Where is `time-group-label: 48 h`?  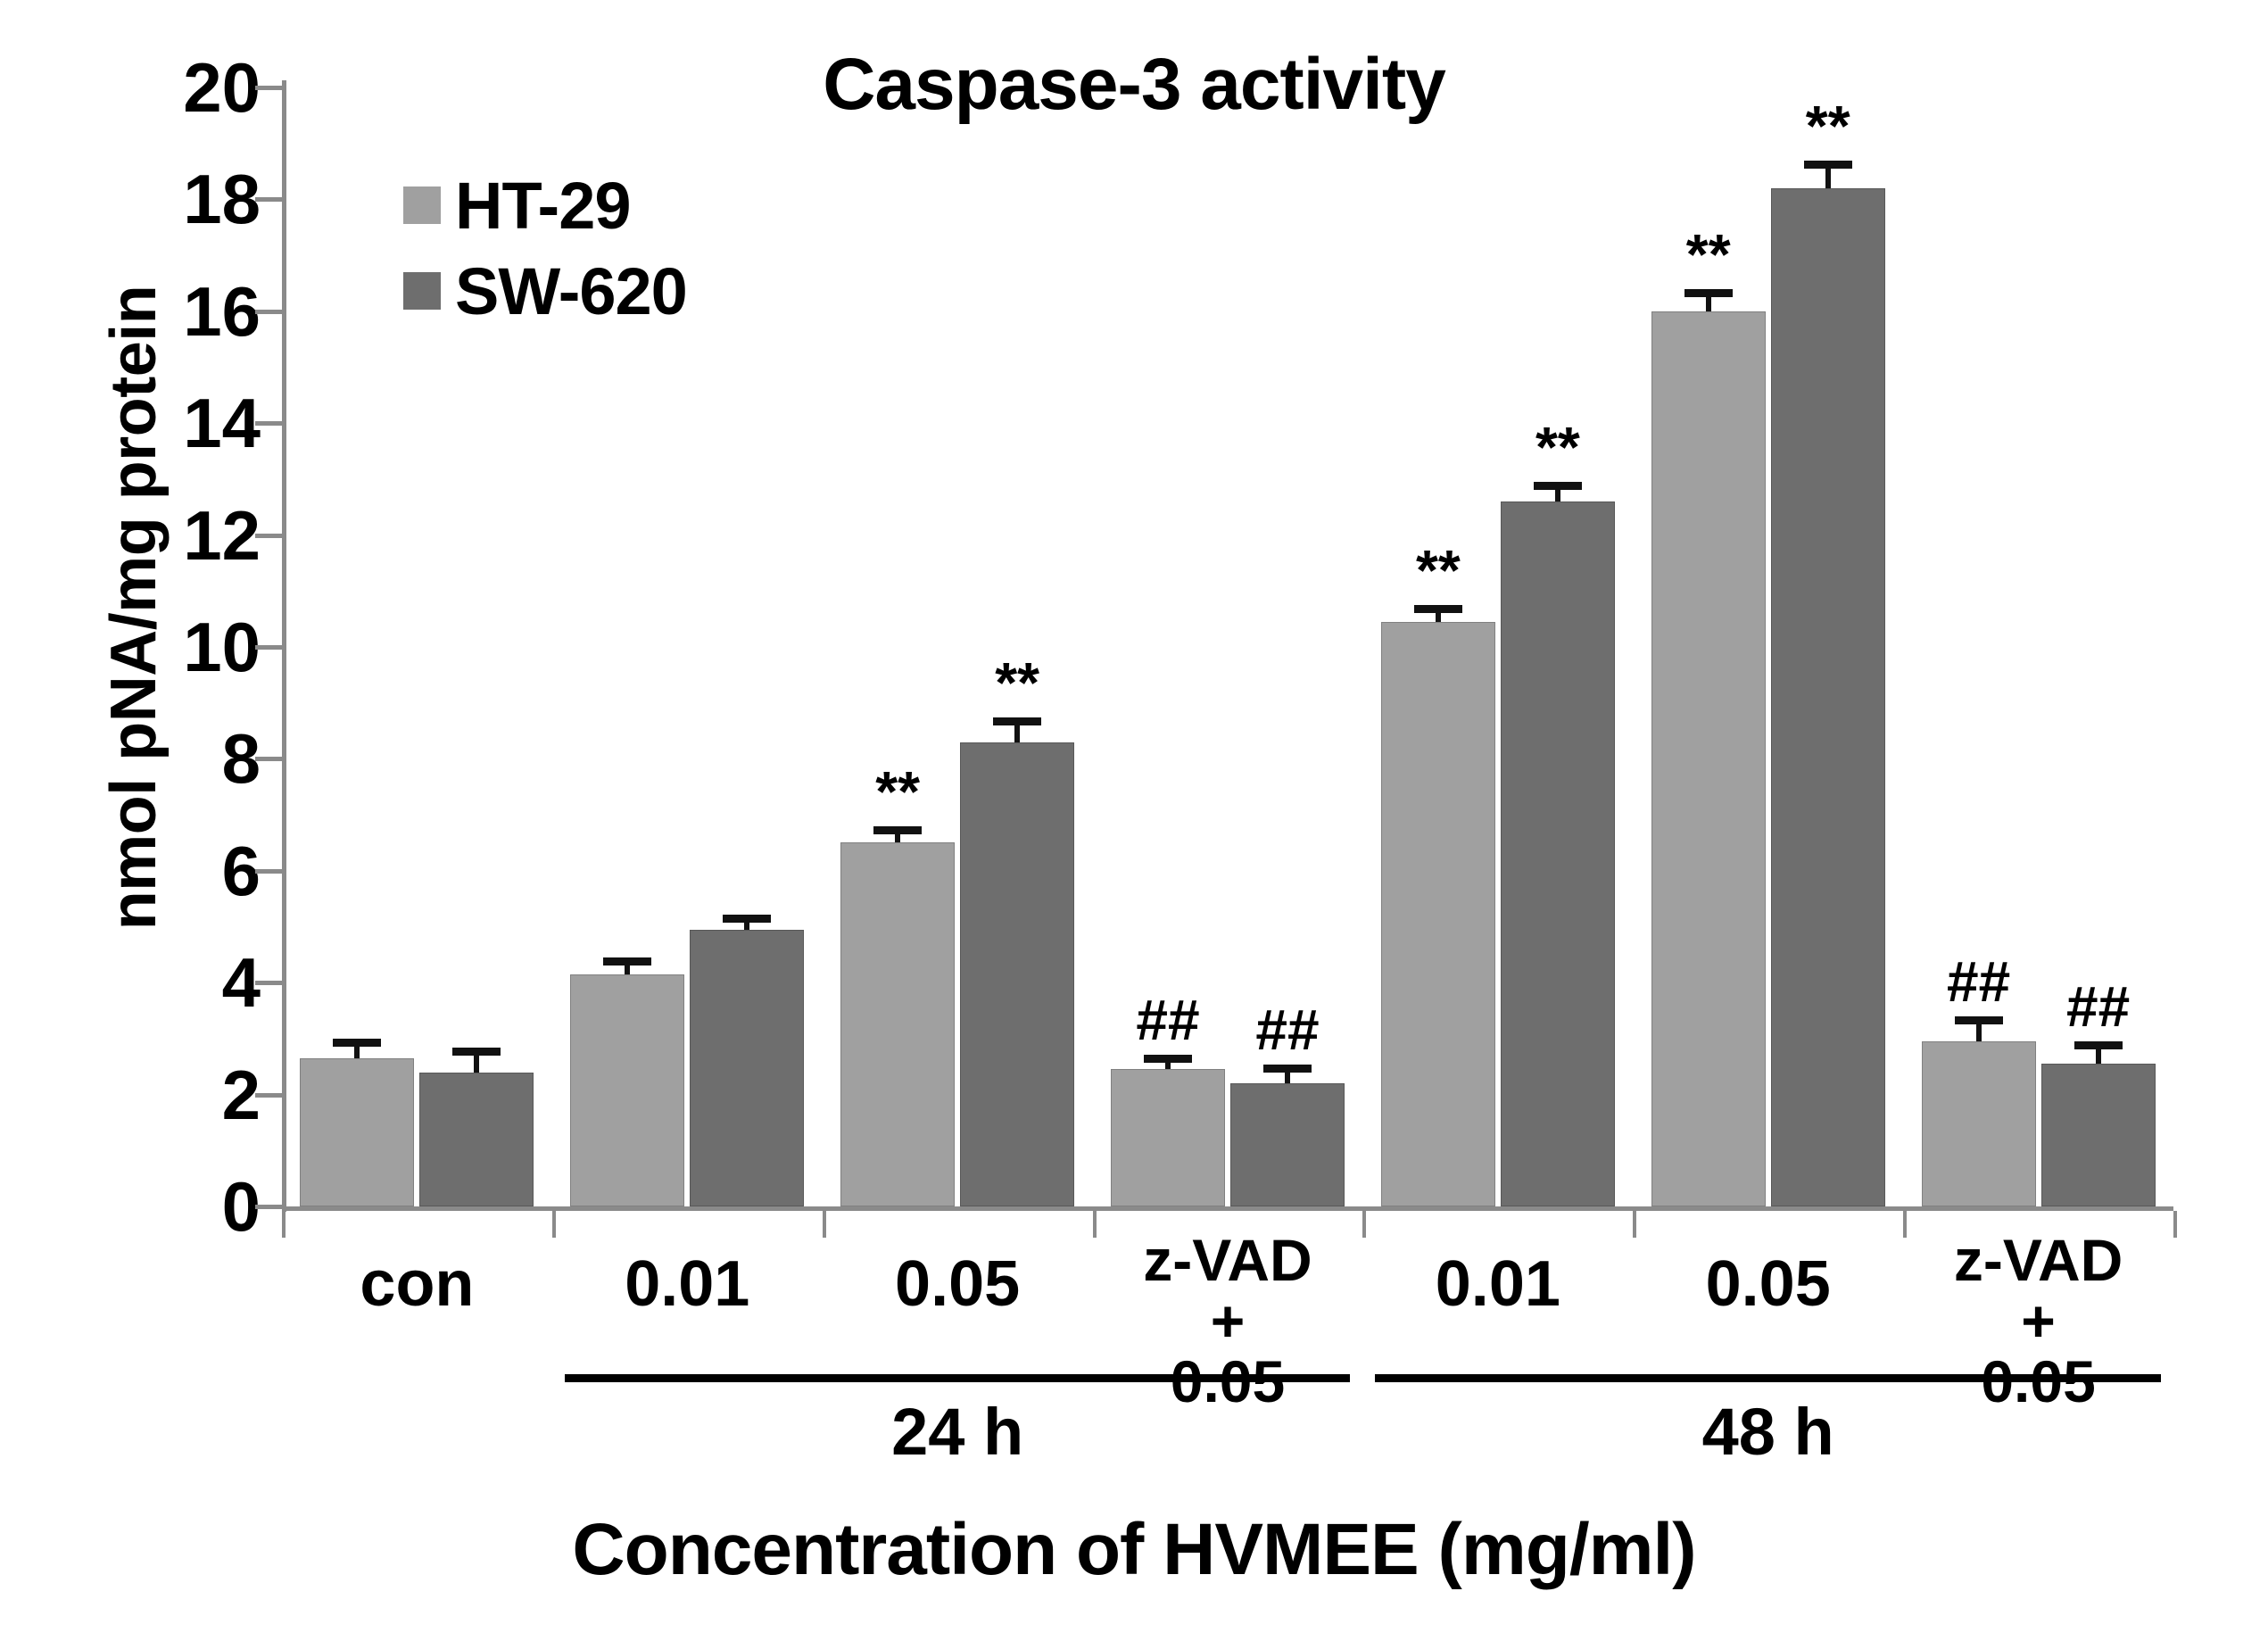
time-group-label: 48 h is located at coordinates (1767, 1432).